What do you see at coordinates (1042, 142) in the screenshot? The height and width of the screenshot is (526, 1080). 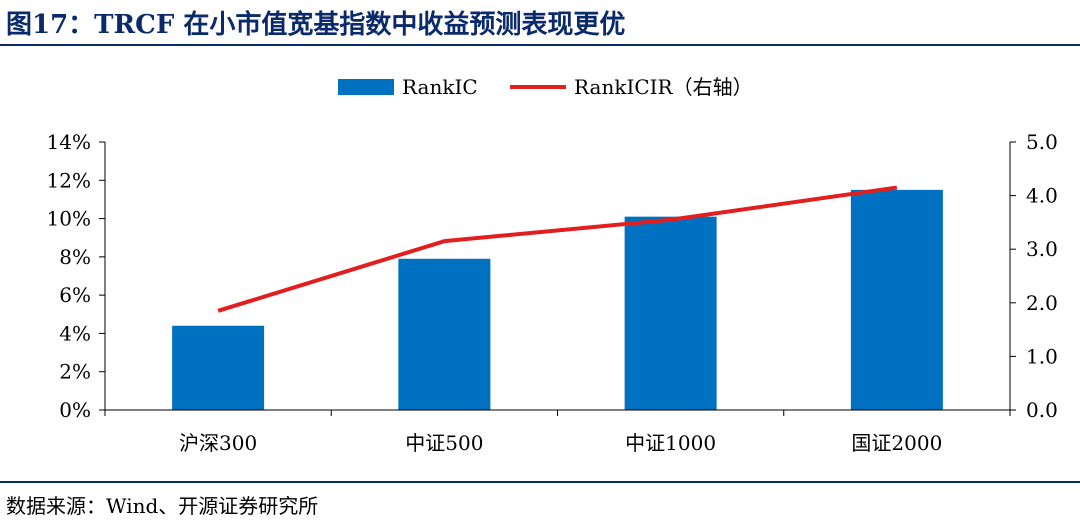 I see `right-tick-label: 5.0` at bounding box center [1042, 142].